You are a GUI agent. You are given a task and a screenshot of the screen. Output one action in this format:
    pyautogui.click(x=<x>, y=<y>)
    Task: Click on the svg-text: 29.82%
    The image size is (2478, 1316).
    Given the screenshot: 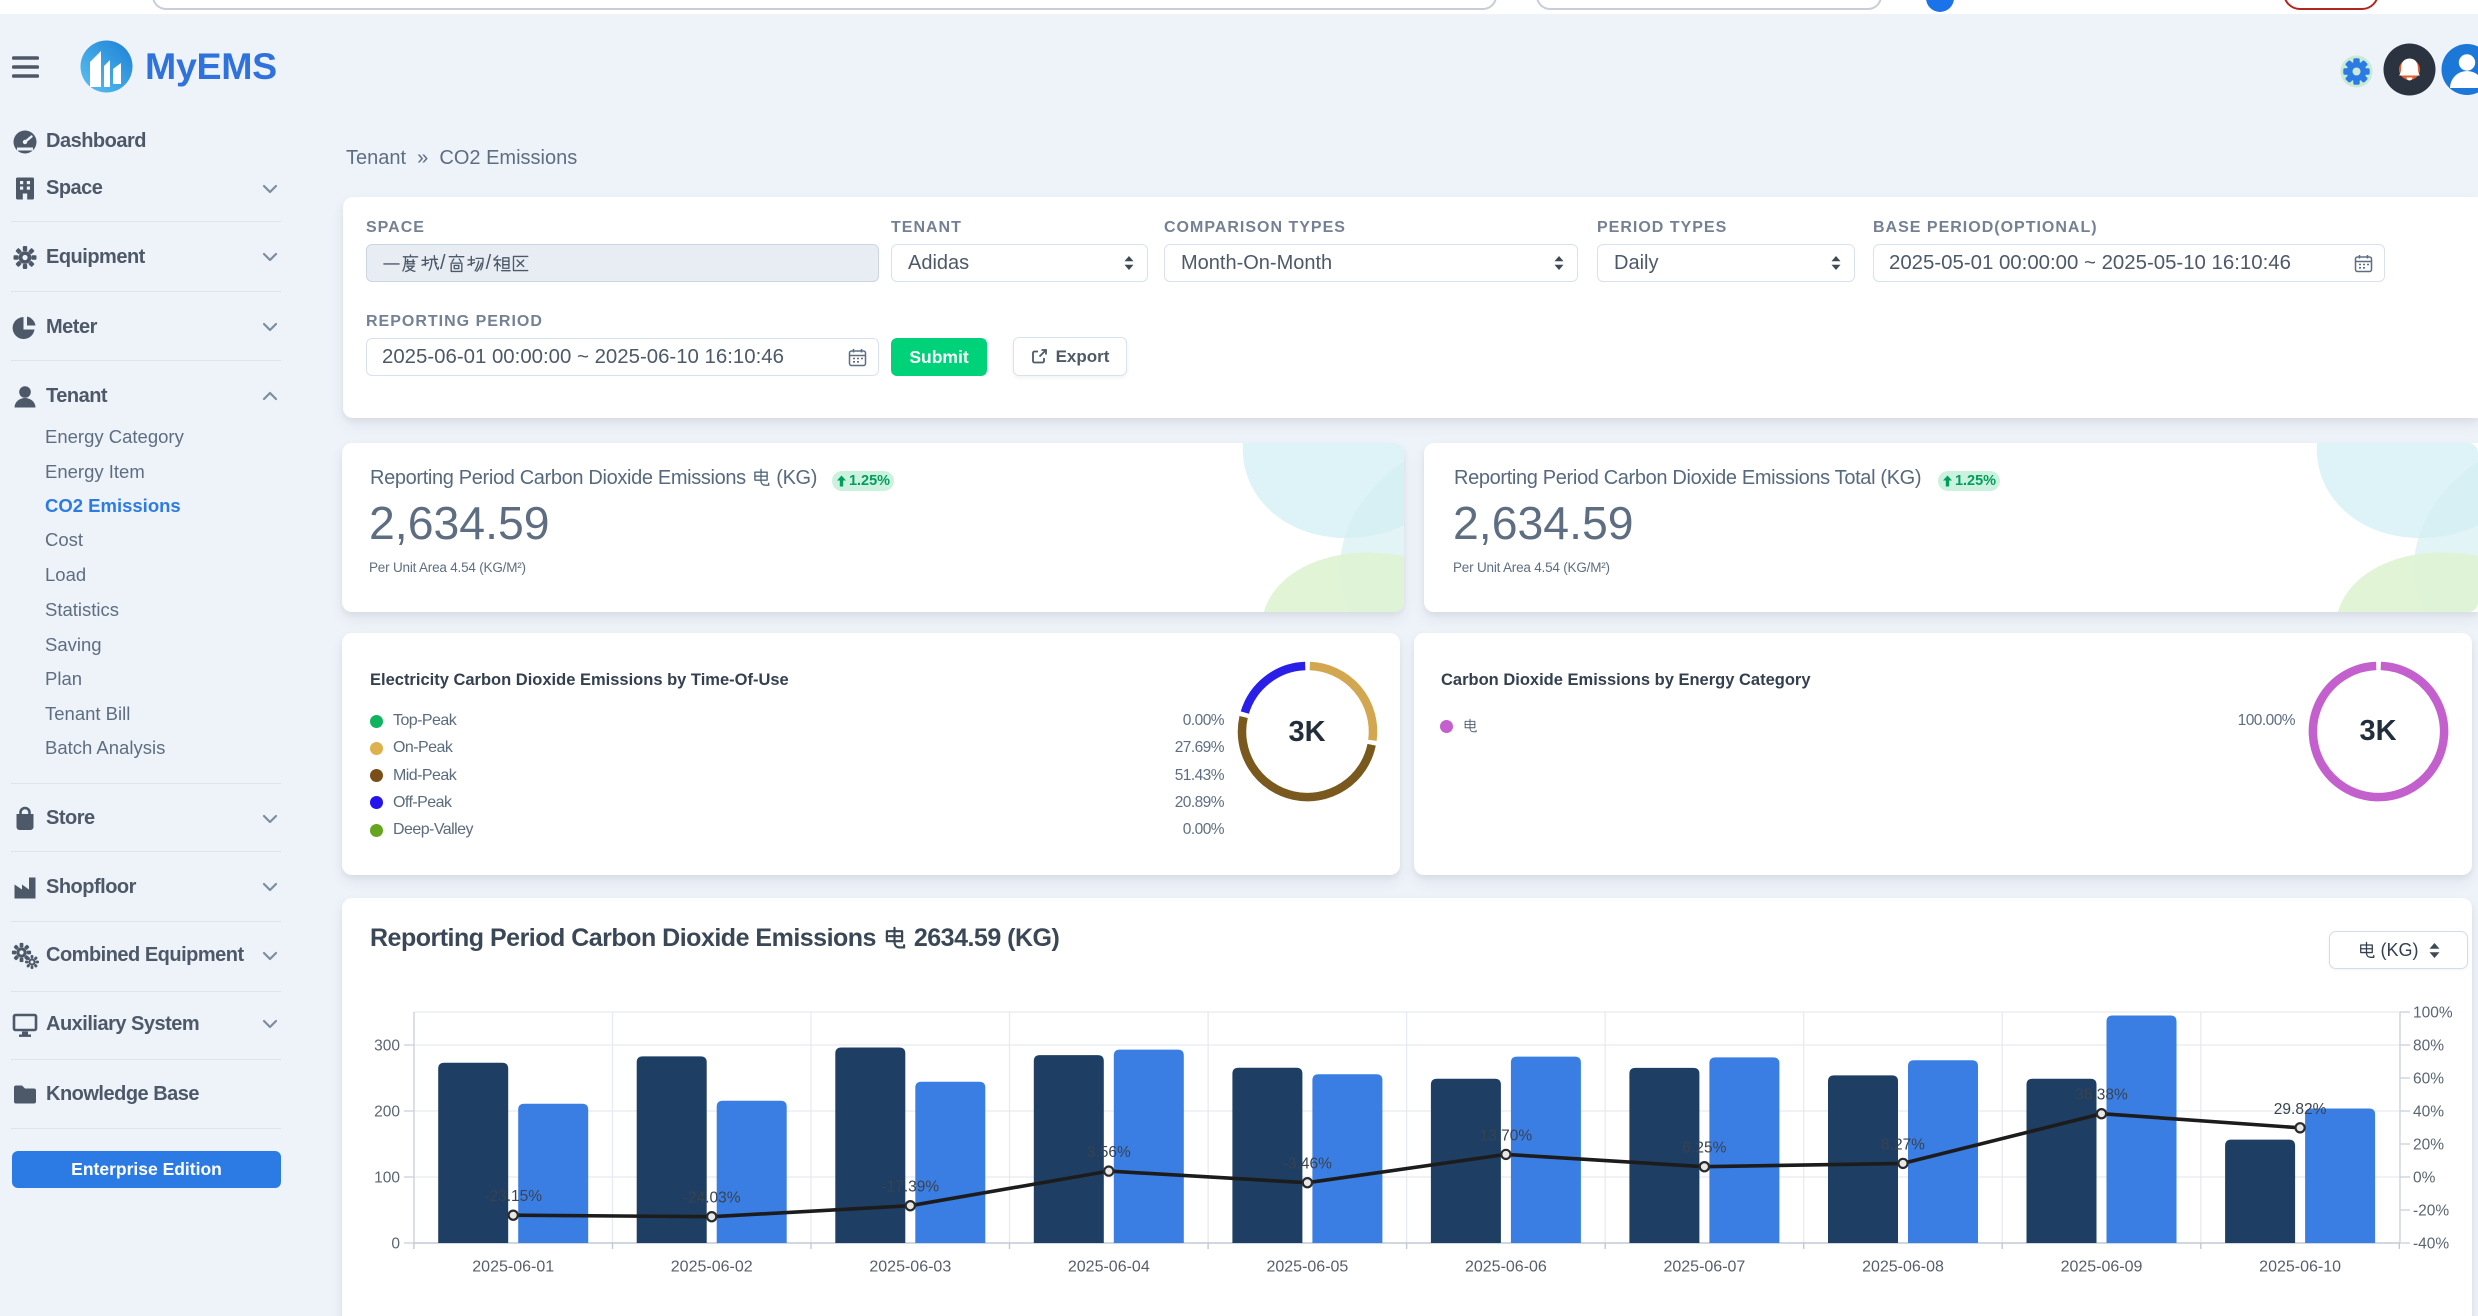 What is the action you would take?
    pyautogui.click(x=2300, y=1109)
    